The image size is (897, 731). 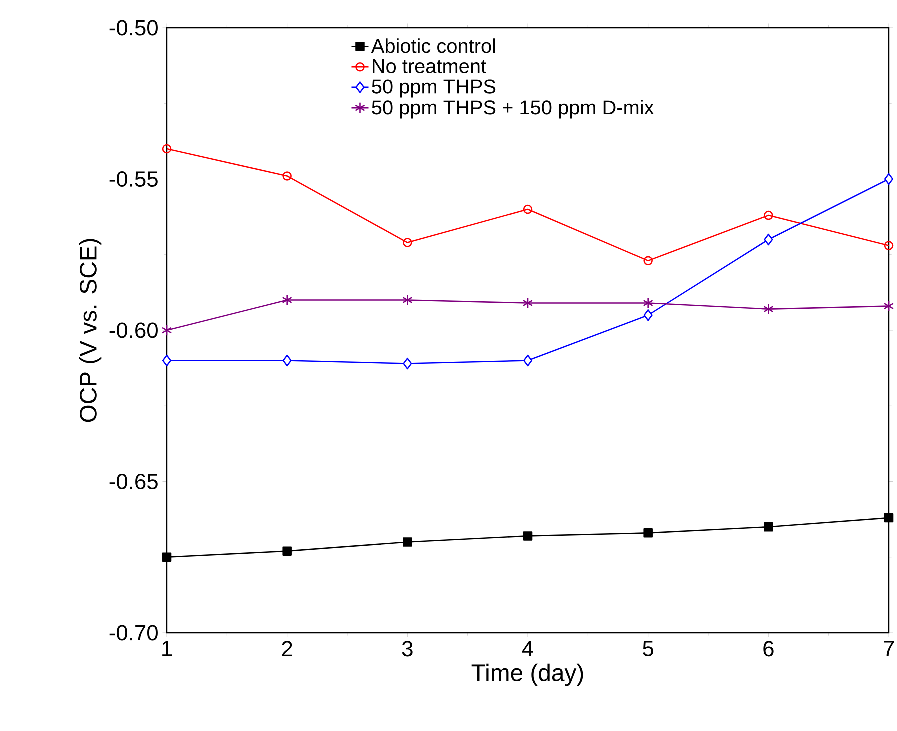 What do you see at coordinates (528, 675) in the screenshot?
I see `x-axis-title: Time (day)` at bounding box center [528, 675].